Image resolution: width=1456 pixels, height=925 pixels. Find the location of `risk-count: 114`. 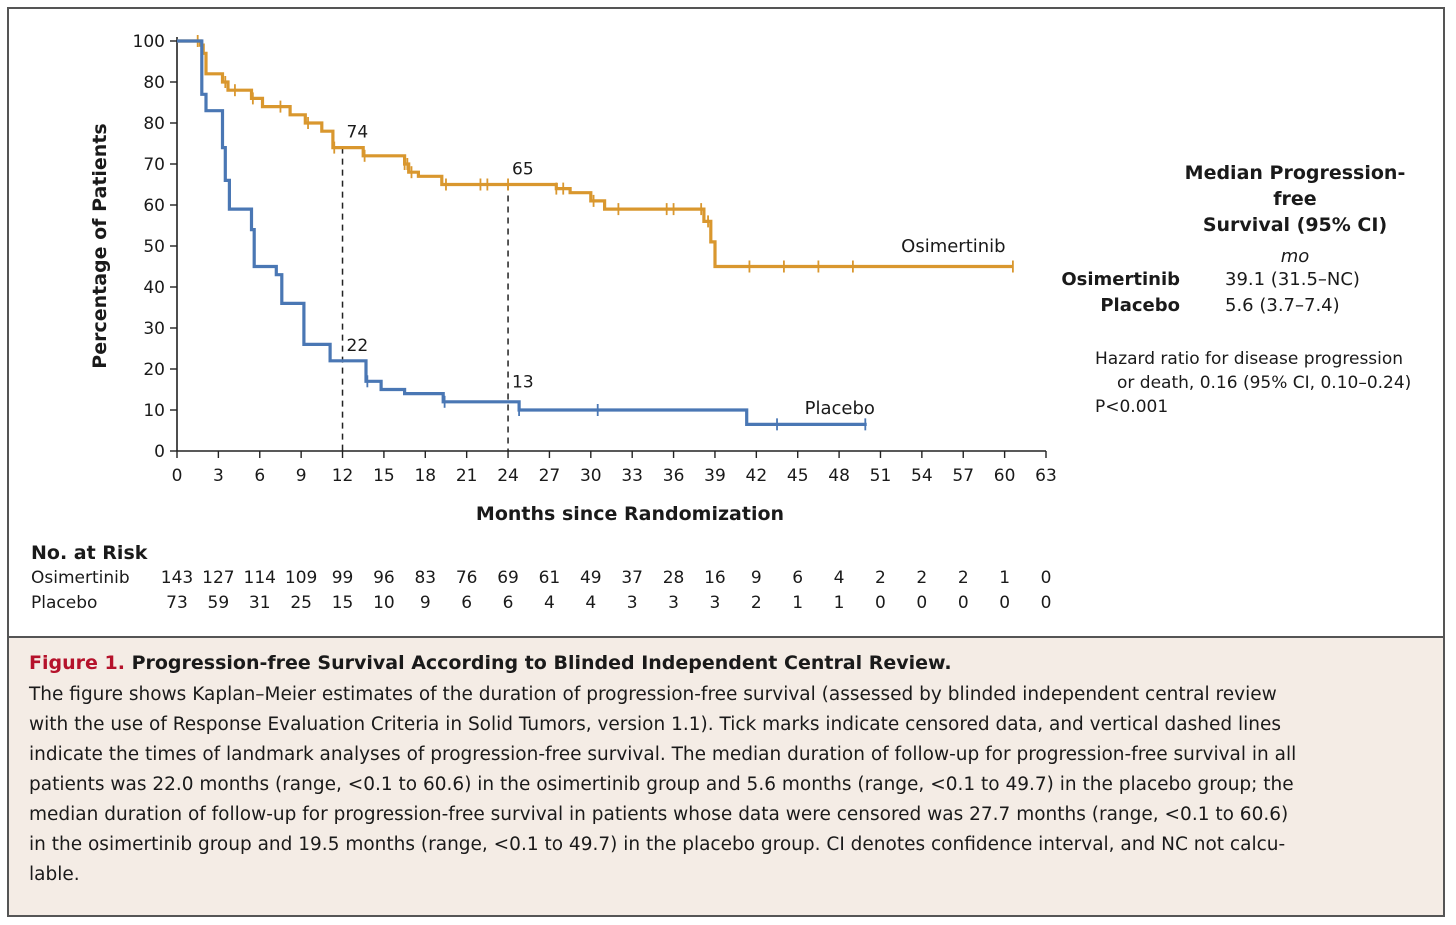

risk-count: 114 is located at coordinates (259, 578).